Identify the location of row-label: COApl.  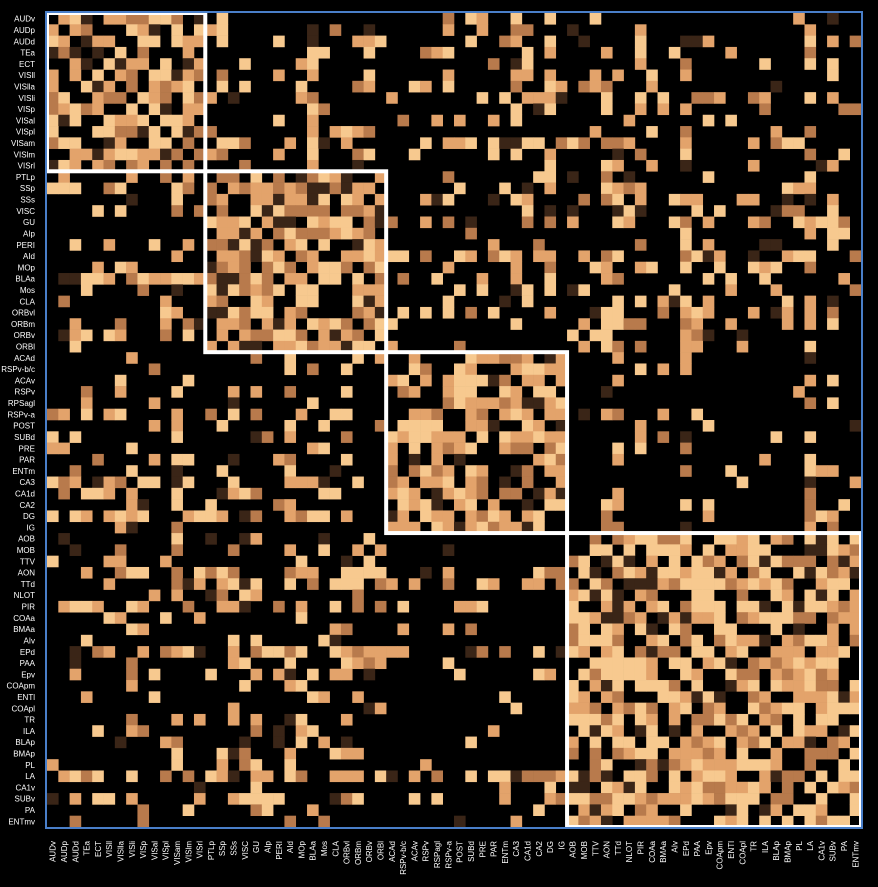
(23, 708).